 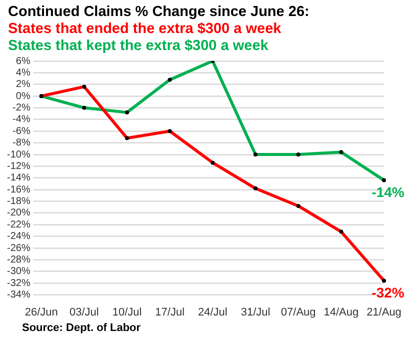 I want to click on y-tick-label: -6%, so click(x=21, y=131).